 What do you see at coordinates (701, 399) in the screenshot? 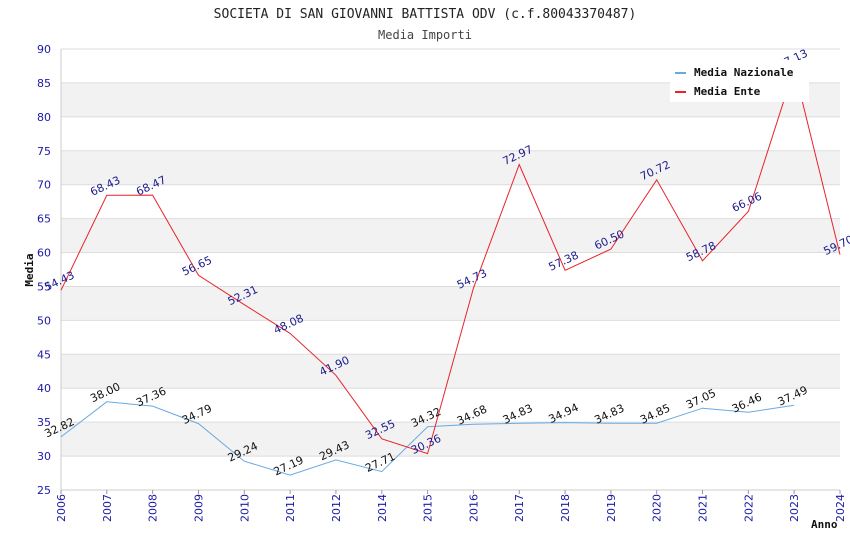
I see `data-label: 37.05` at bounding box center [701, 399].